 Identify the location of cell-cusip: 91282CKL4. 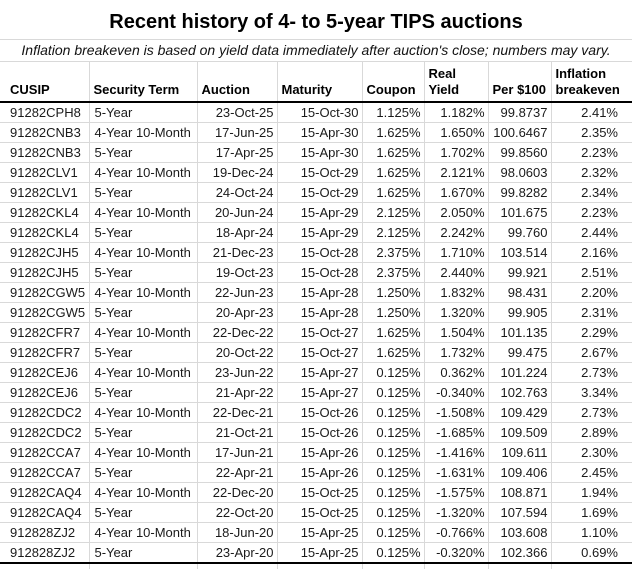
(45, 212).